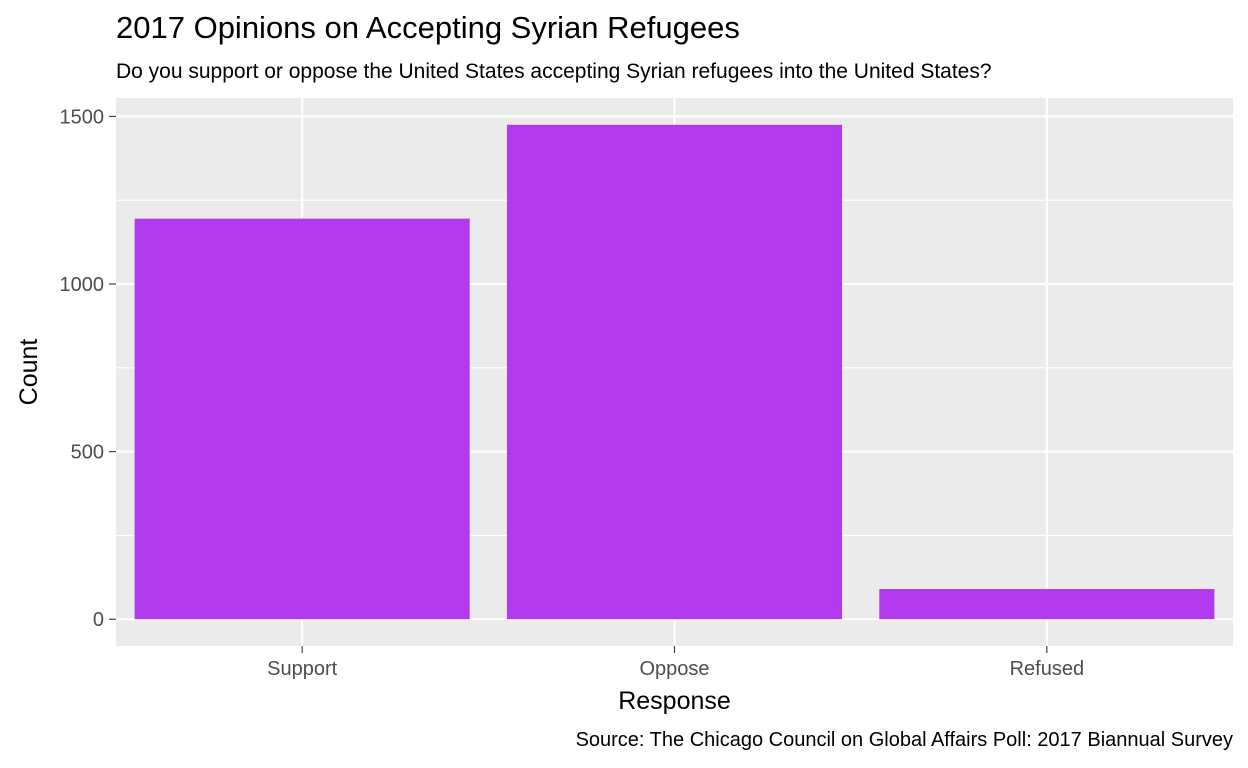 This screenshot has width=1248, height=768. Describe the element at coordinates (674, 701) in the screenshot. I see `x-axis-title: Response` at that location.